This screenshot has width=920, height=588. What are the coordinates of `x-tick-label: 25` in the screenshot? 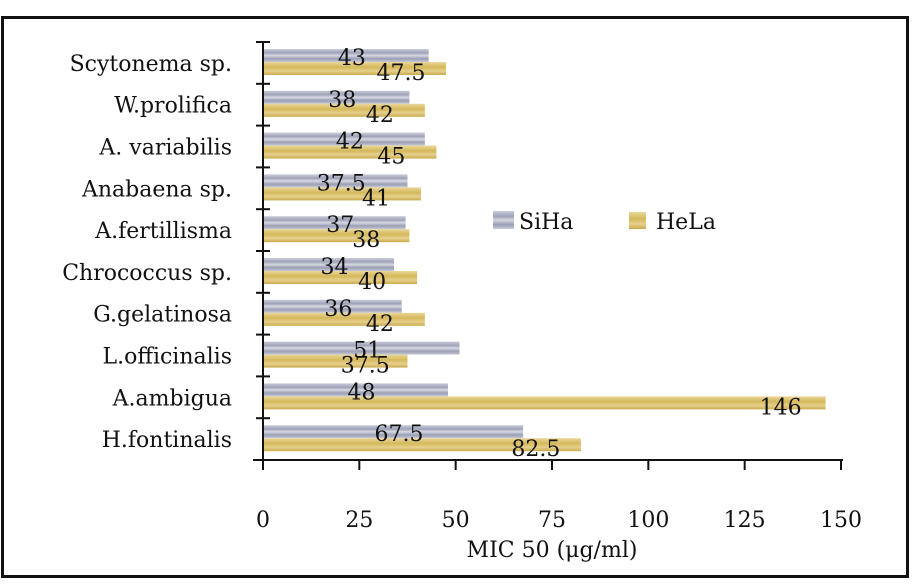 It's located at (359, 520).